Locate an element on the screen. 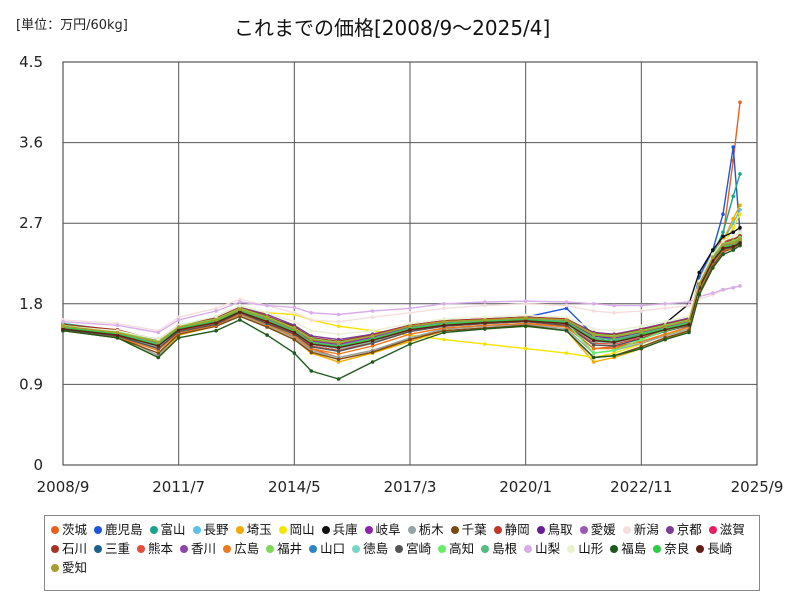  legend-label: 徳島 is located at coordinates (376, 548).